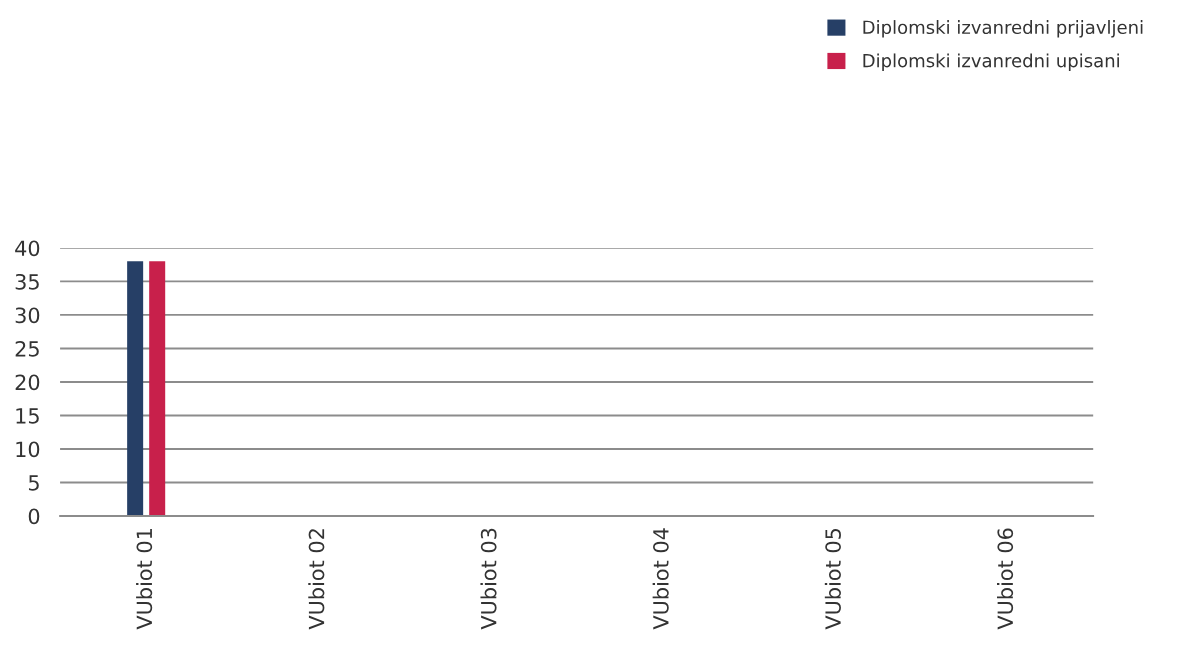 The height and width of the screenshot is (657, 1178). What do you see at coordinates (27, 416) in the screenshot?
I see `y-tick-label: 15` at bounding box center [27, 416].